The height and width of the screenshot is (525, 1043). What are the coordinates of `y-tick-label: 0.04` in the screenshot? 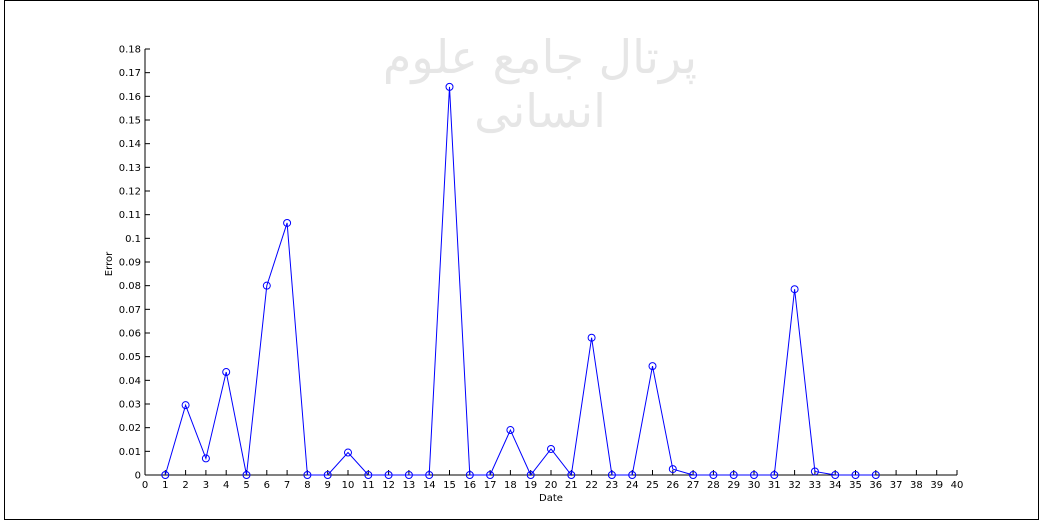 It's located at (130, 381).